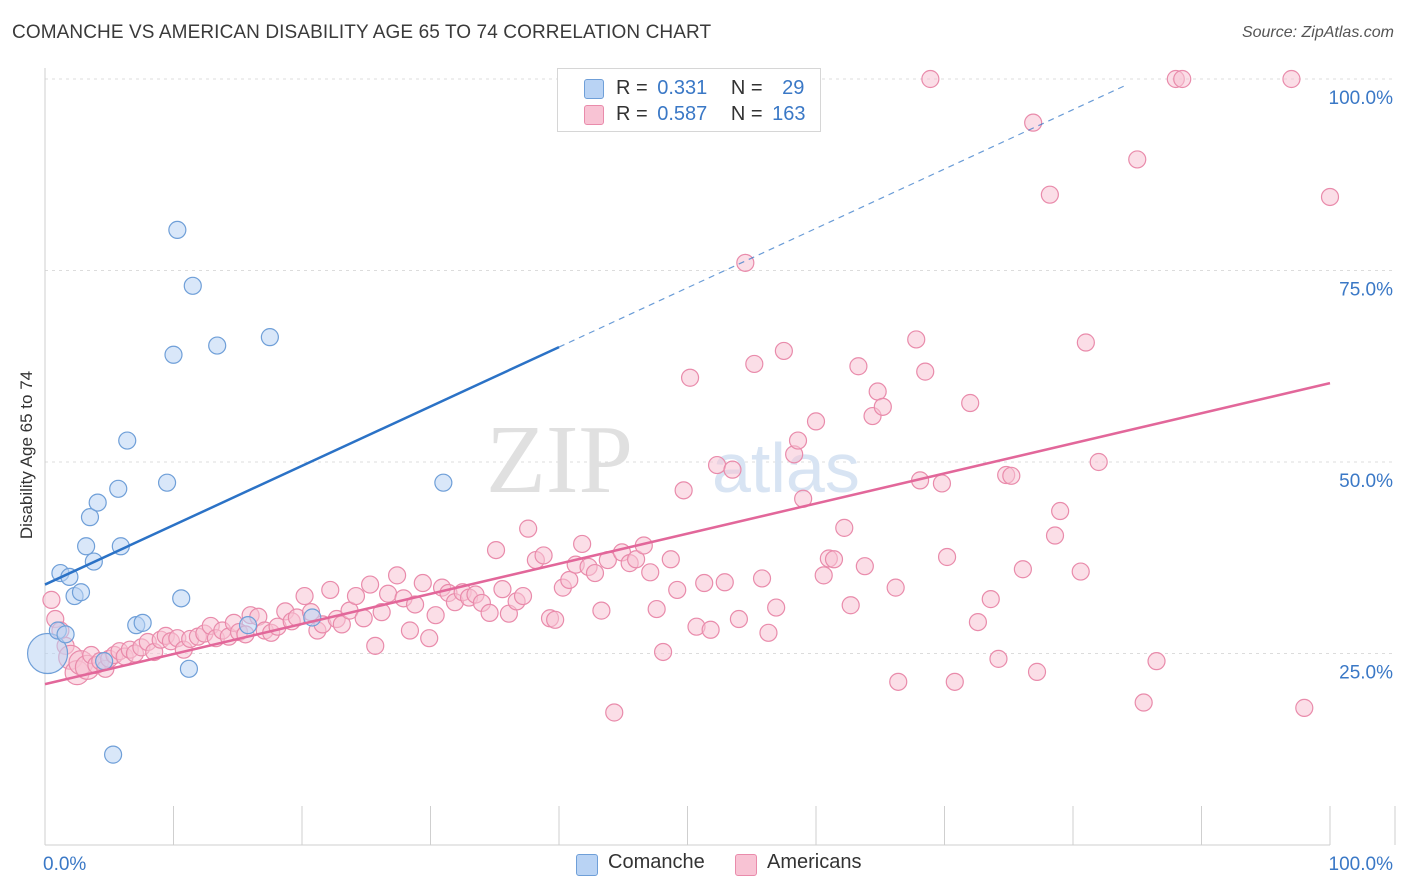 The width and height of the screenshot is (1406, 892). What do you see at coordinates (682, 88) in the screenshot?
I see `r-value: 0.331` at bounding box center [682, 88].